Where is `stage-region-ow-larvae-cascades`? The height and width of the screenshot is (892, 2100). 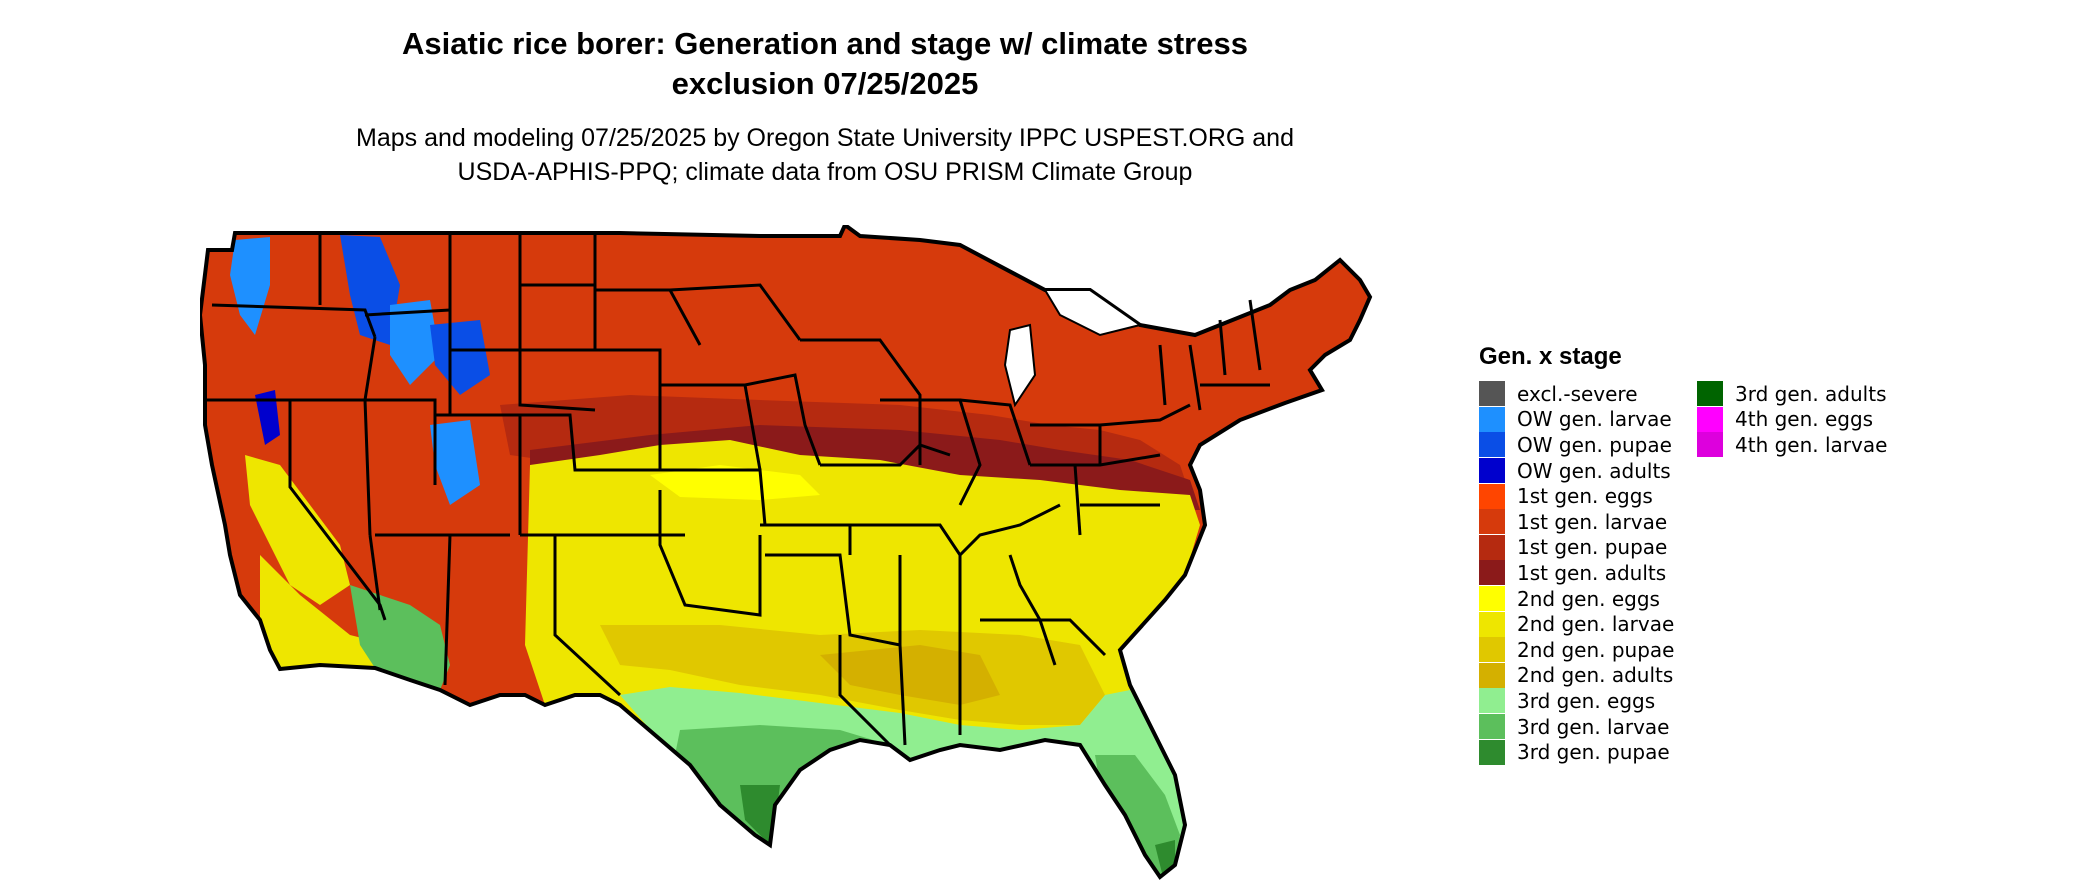 stage-region-ow-larvae-cascades is located at coordinates (250, 286).